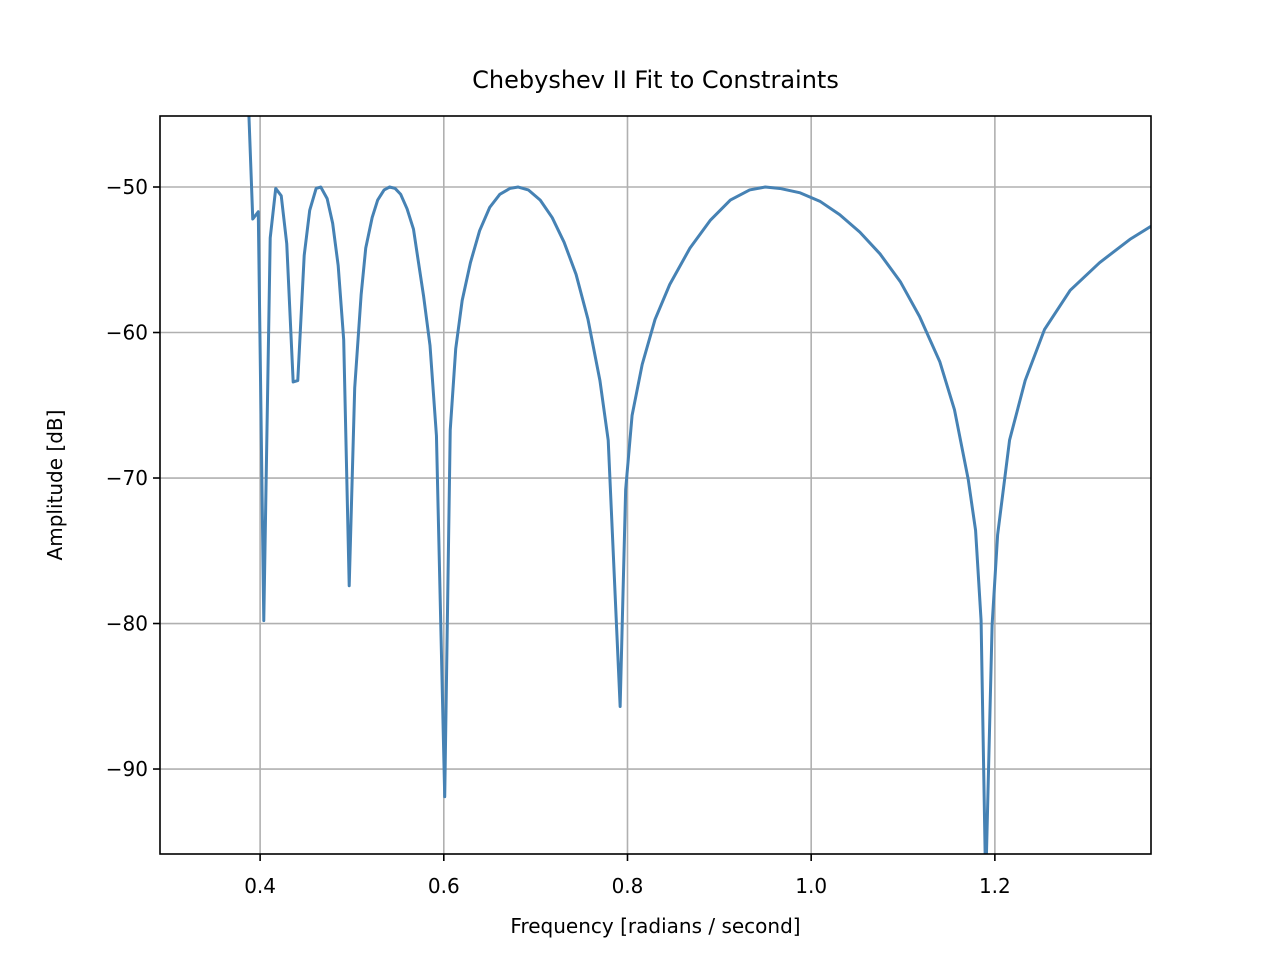 This screenshot has height=960, width=1280. What do you see at coordinates (127, 478) in the screenshot?
I see `y-tick-label: −70` at bounding box center [127, 478].